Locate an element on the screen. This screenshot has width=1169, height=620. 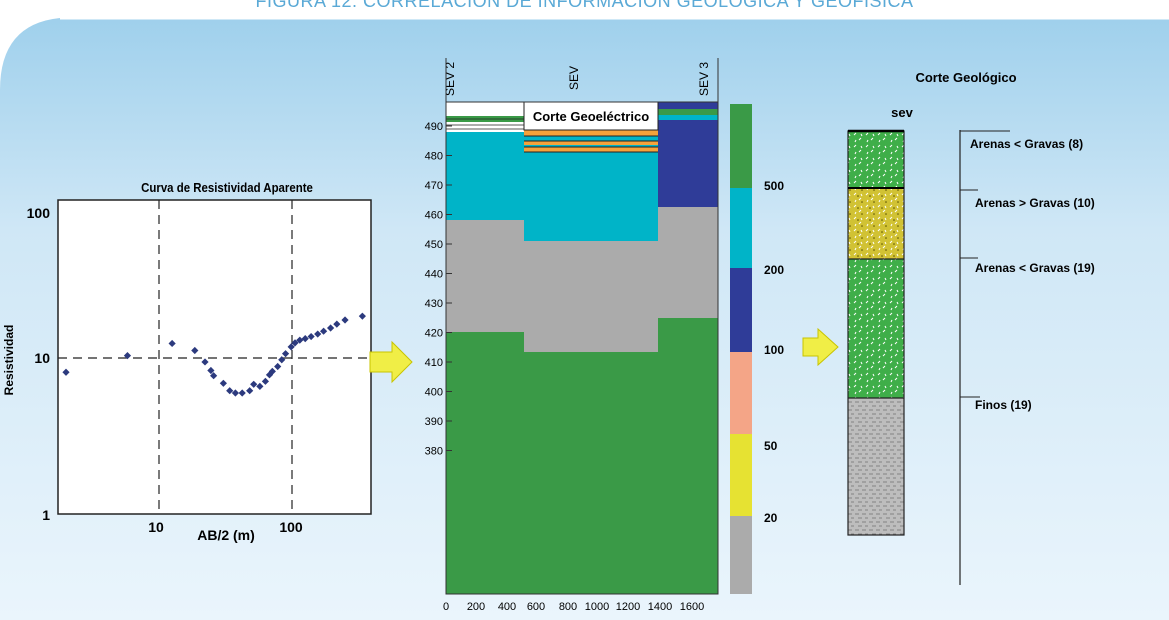
scale-label-20: 20 is located at coordinates (771, 518).